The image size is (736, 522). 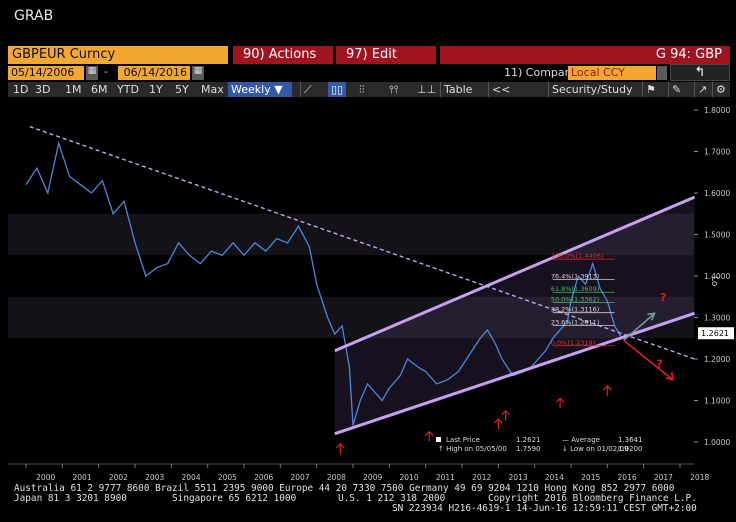 What do you see at coordinates (427, 89) in the screenshot?
I see `hlc-chart-icon: ⊥⊥` at bounding box center [427, 89].